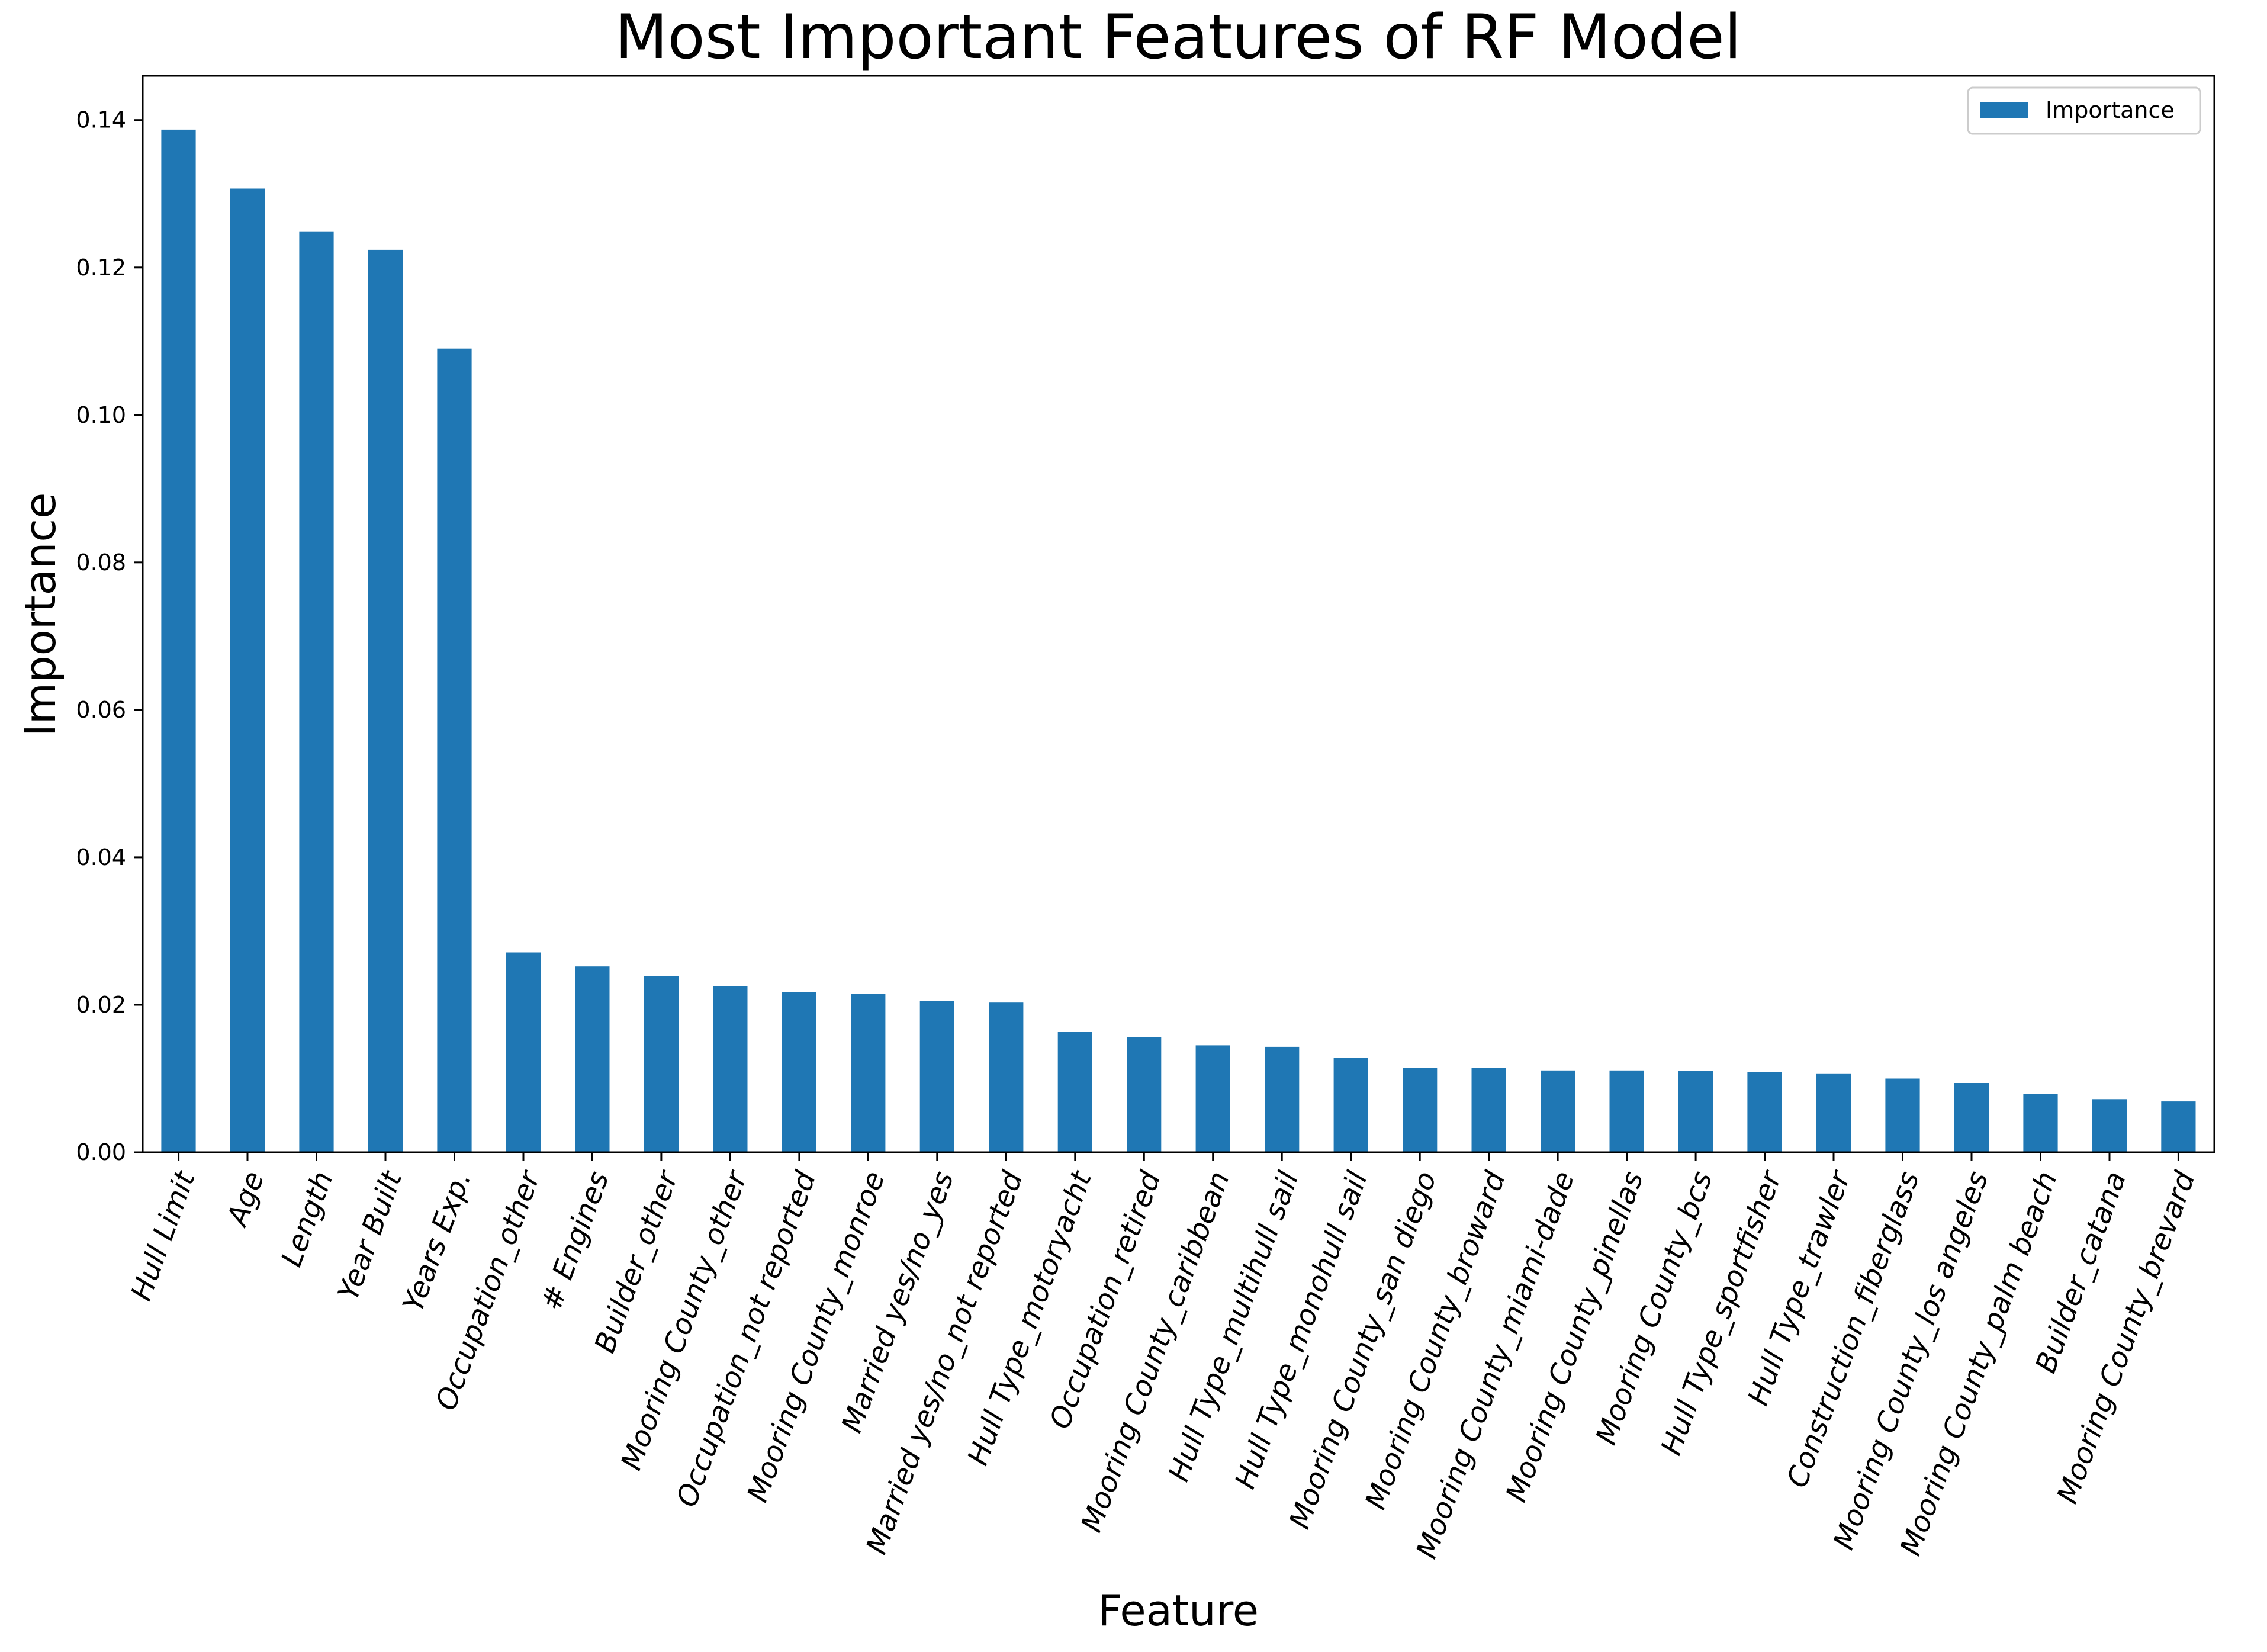 The height and width of the screenshot is (1652, 2267). What do you see at coordinates (2004, 110) in the screenshot?
I see `legend-swatch` at bounding box center [2004, 110].